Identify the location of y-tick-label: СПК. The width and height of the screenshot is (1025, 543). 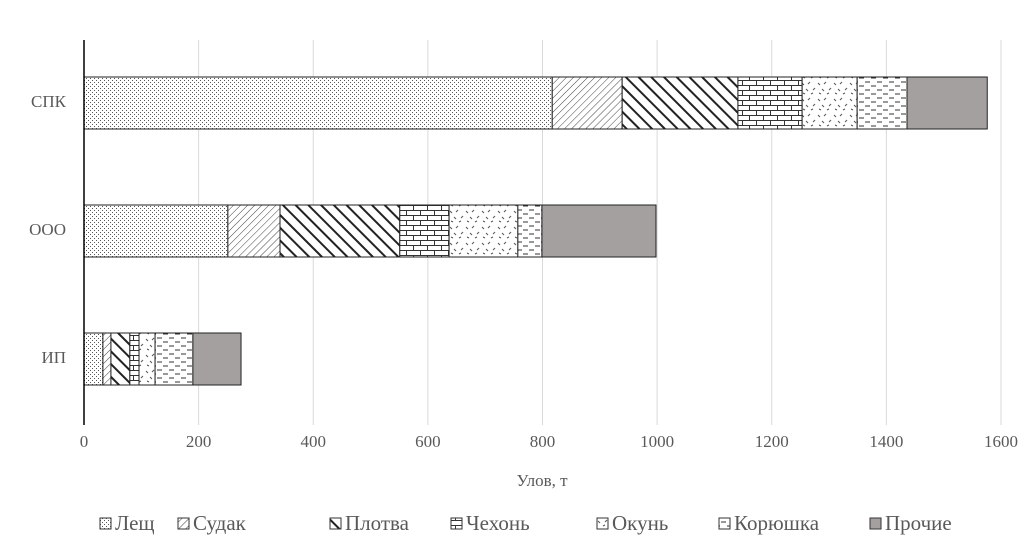
(49, 101).